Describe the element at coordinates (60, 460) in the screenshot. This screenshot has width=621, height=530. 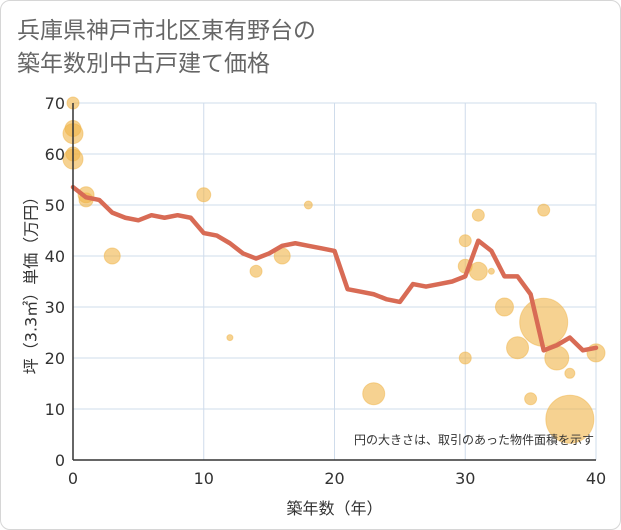
I see `y-tick-label: 0` at that location.